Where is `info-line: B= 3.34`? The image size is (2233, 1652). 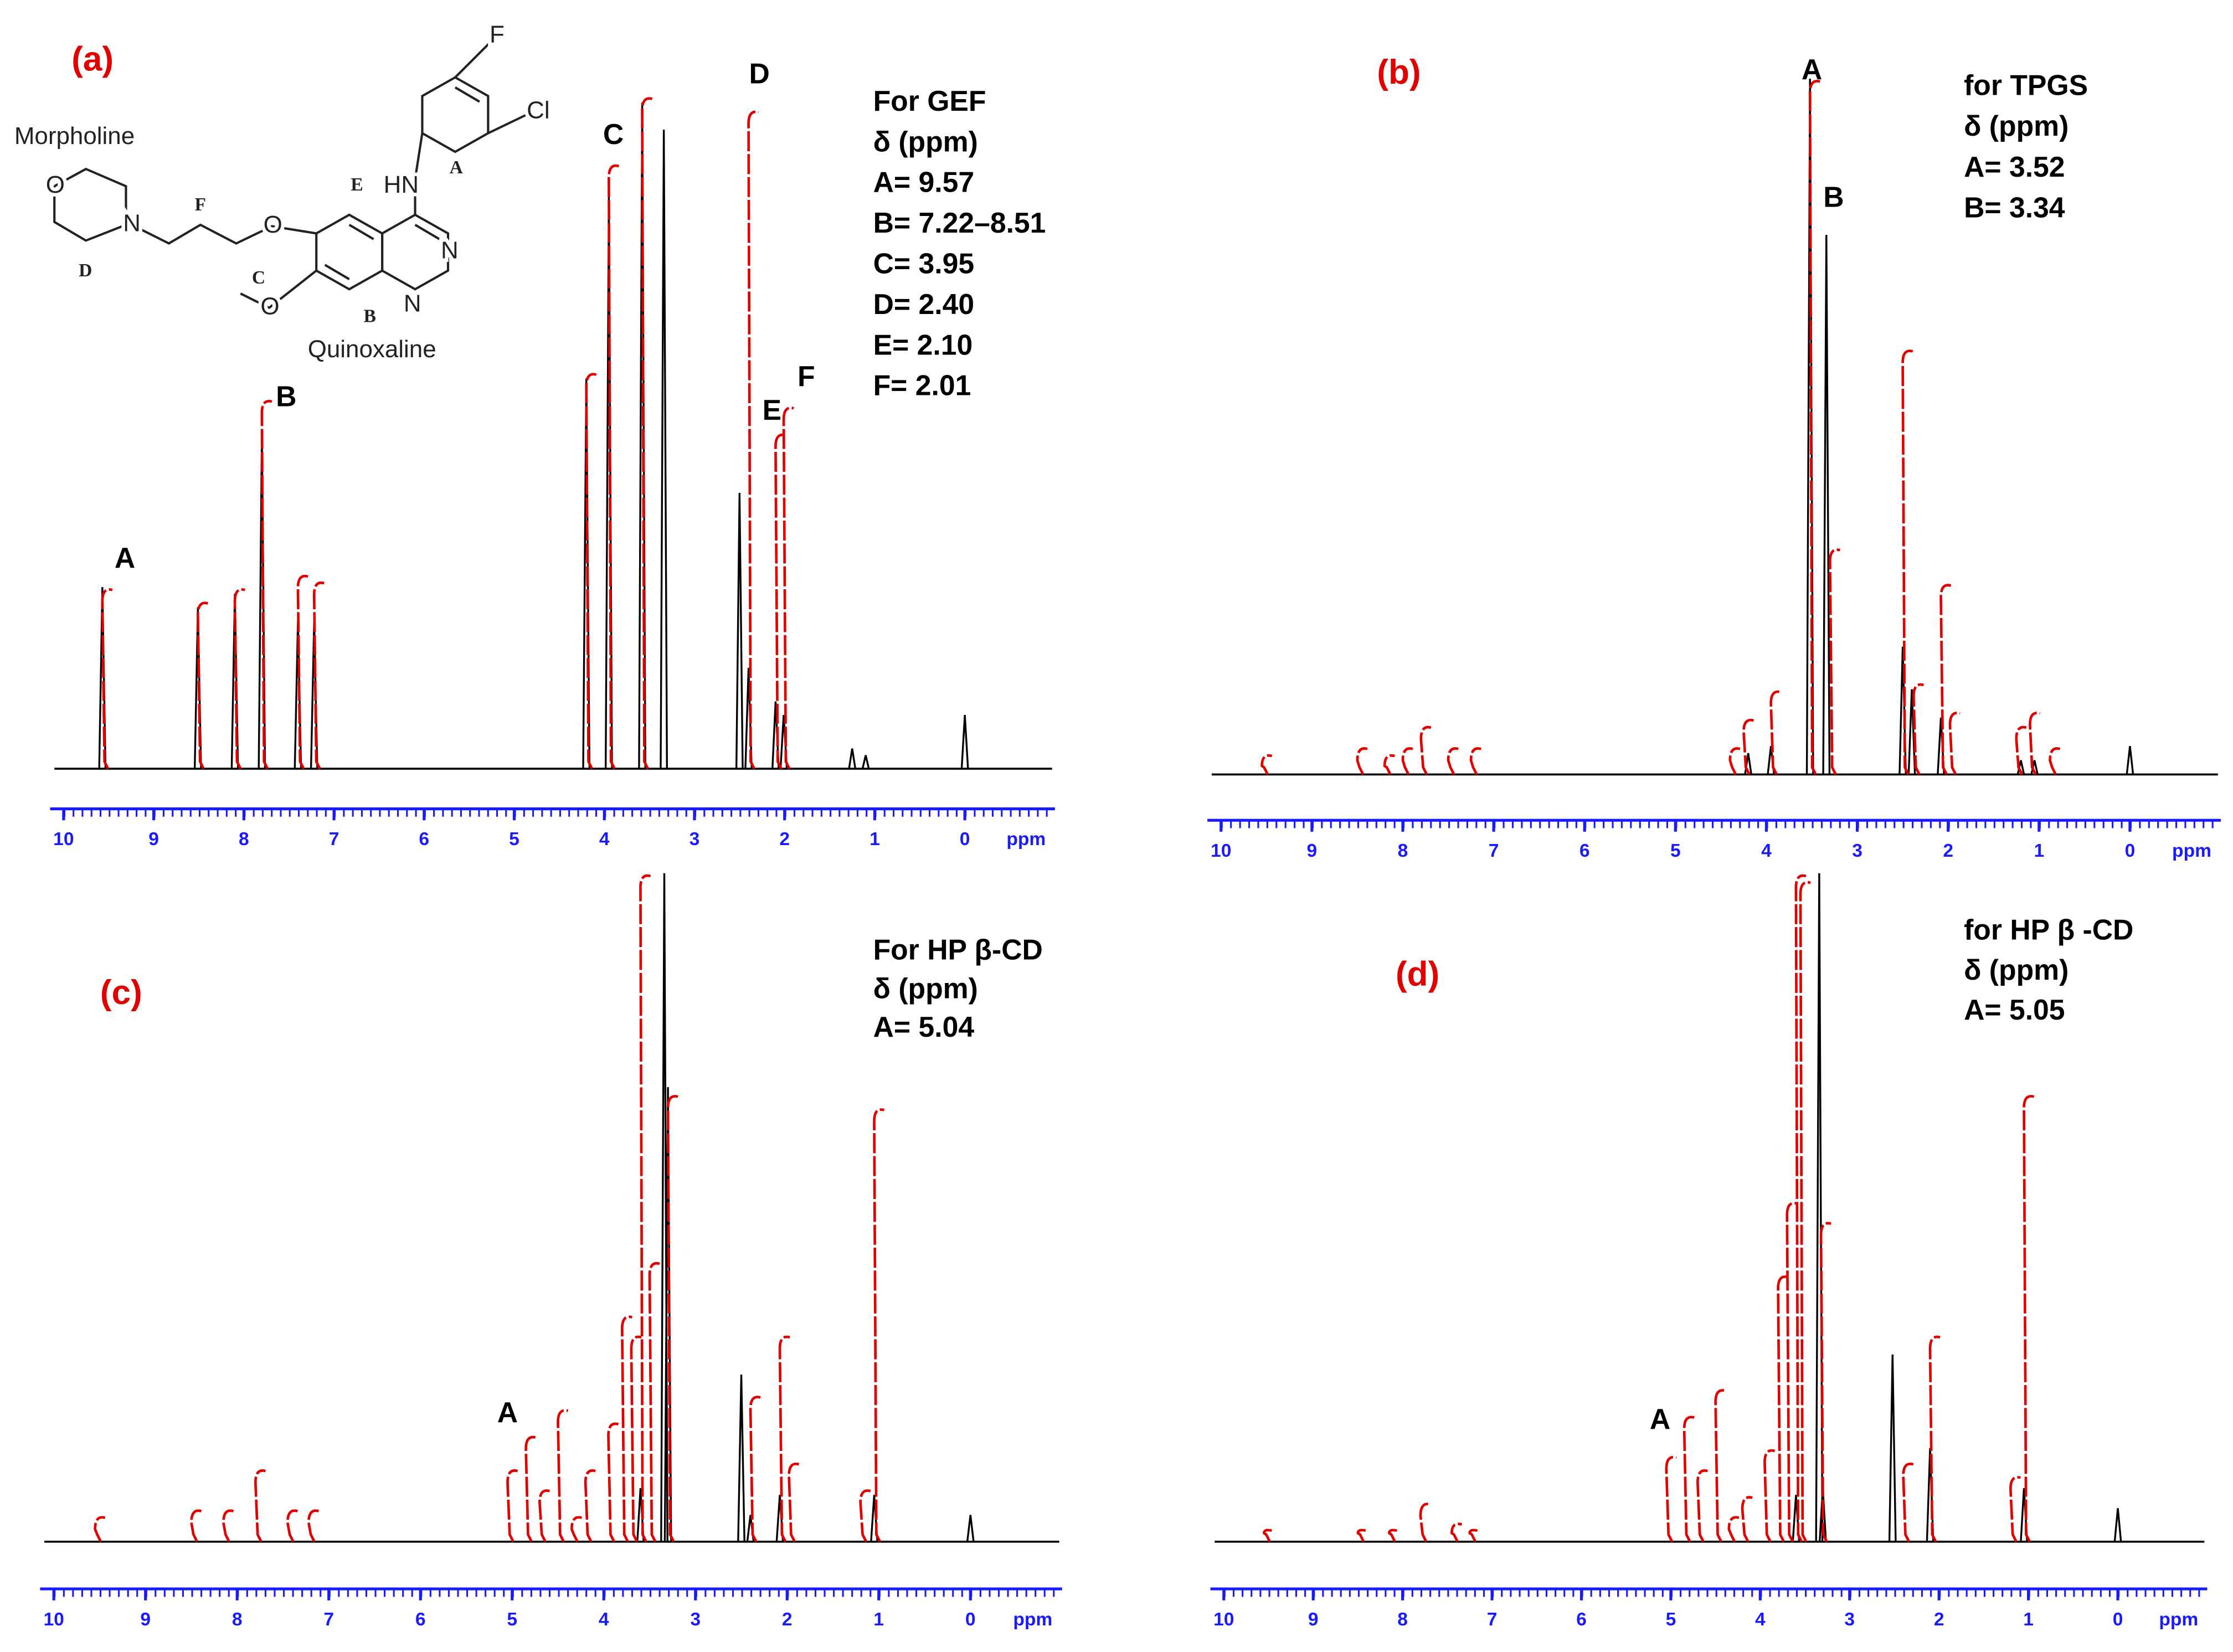 info-line: B= 3.34 is located at coordinates (2015, 207).